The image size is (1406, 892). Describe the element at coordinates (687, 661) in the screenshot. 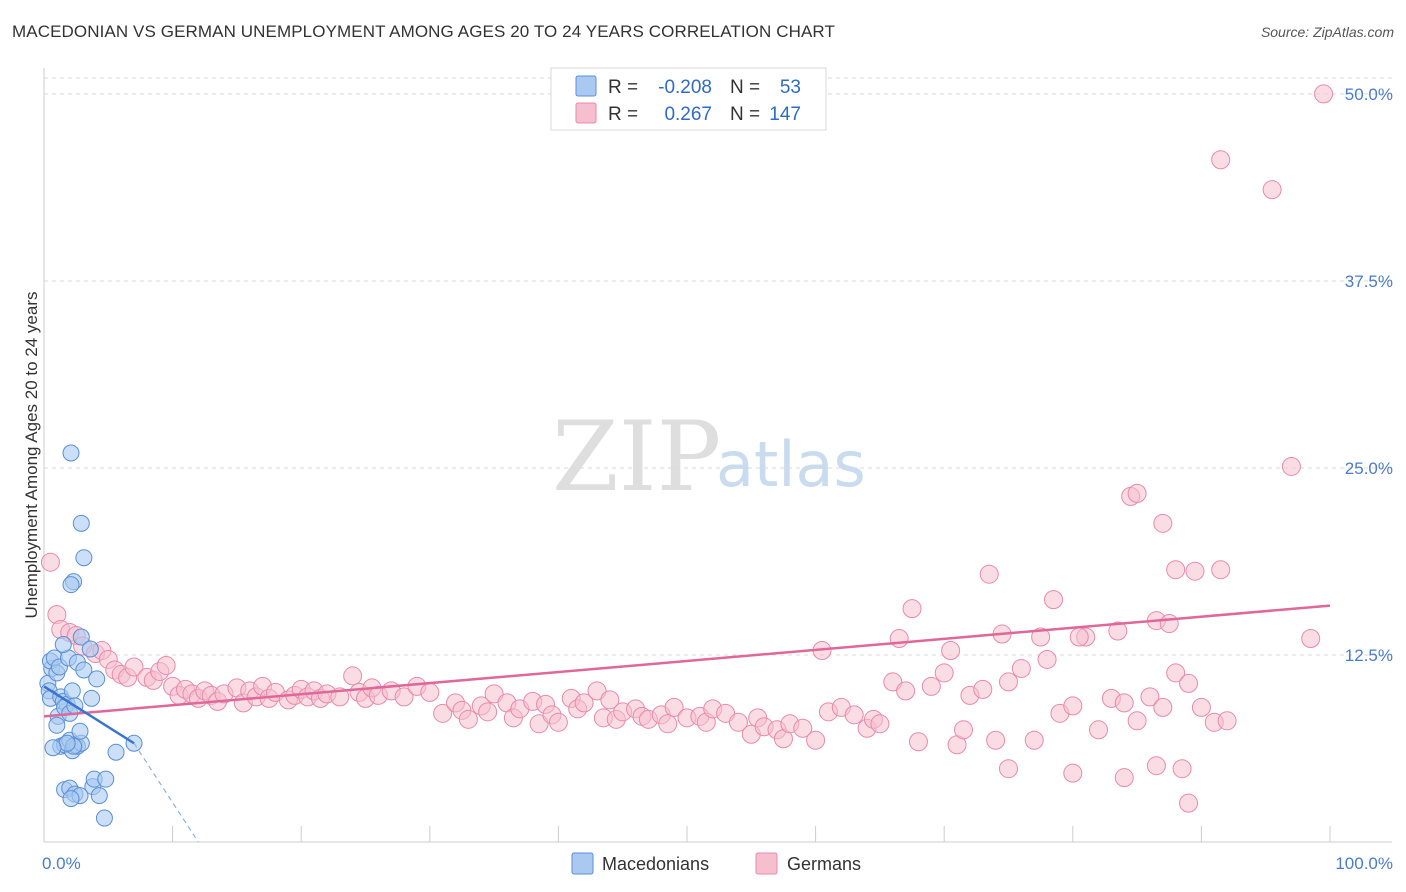

I see `german-trend-line` at that location.